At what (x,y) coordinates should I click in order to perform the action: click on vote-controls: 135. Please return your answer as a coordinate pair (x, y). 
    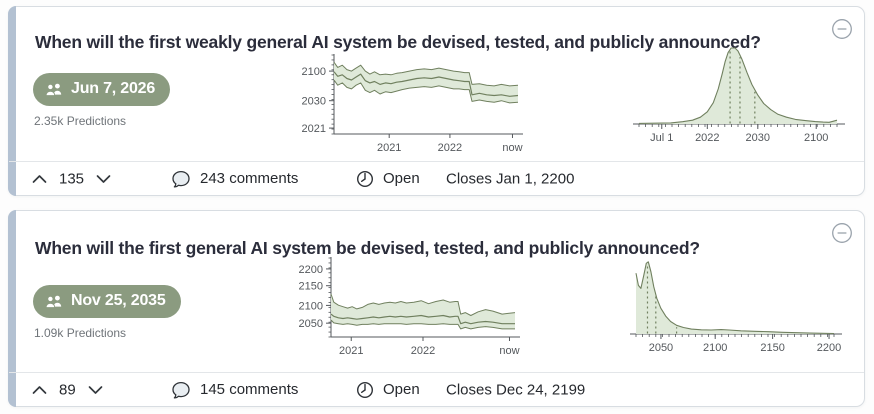
    Looking at the image, I should click on (71, 178).